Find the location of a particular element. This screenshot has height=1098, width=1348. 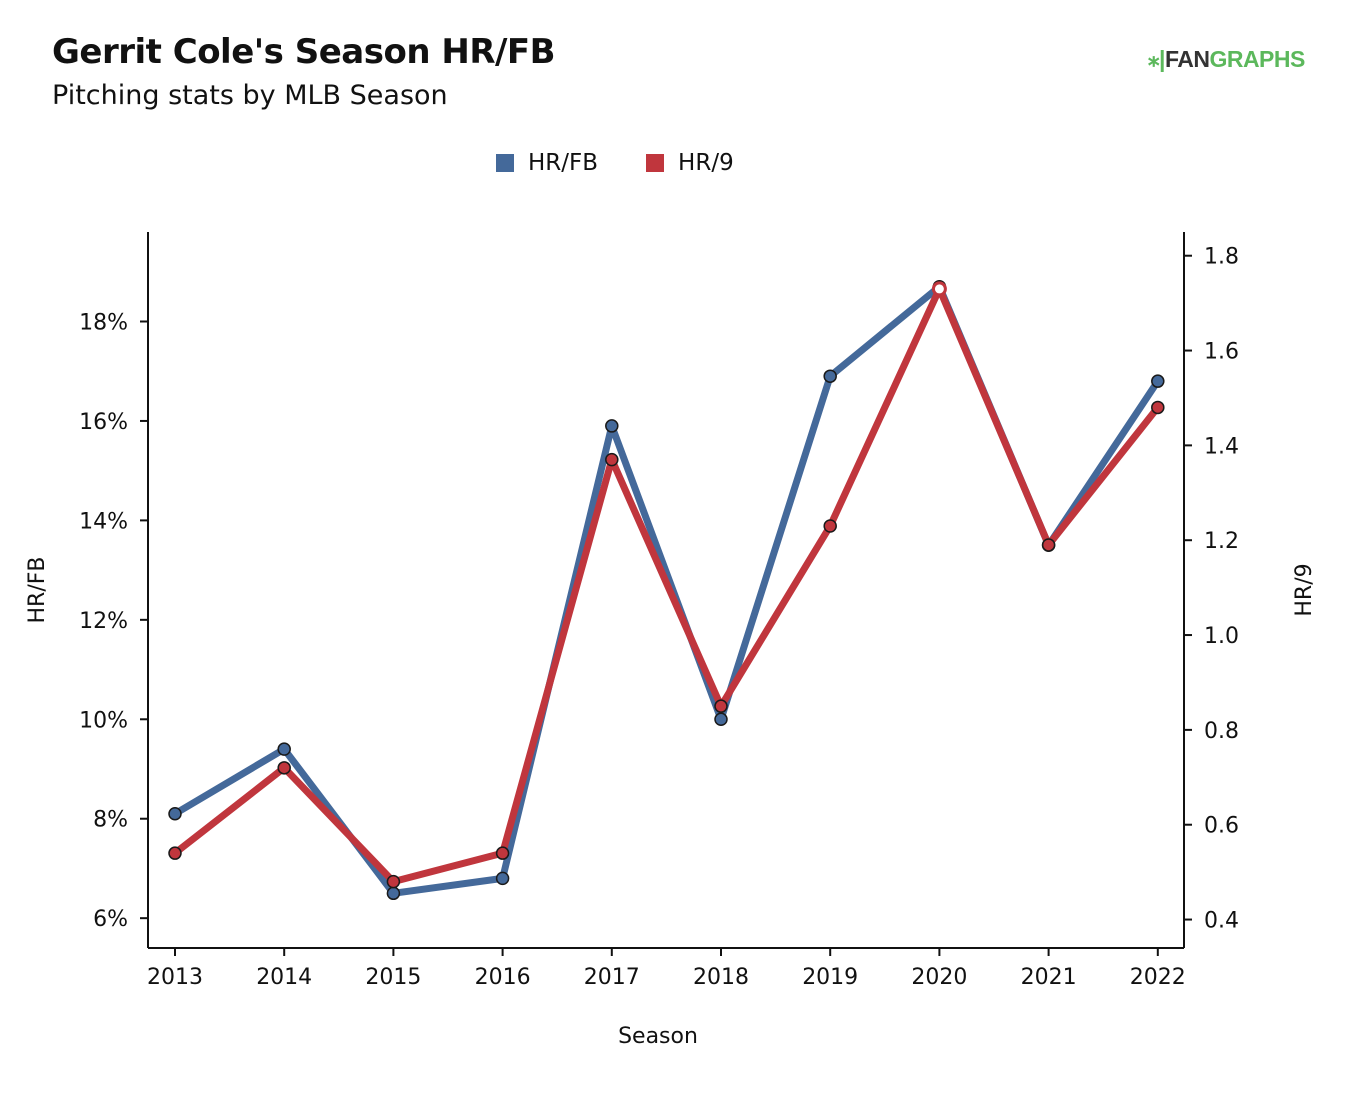

x-tick-label: 2013 is located at coordinates (175, 977).